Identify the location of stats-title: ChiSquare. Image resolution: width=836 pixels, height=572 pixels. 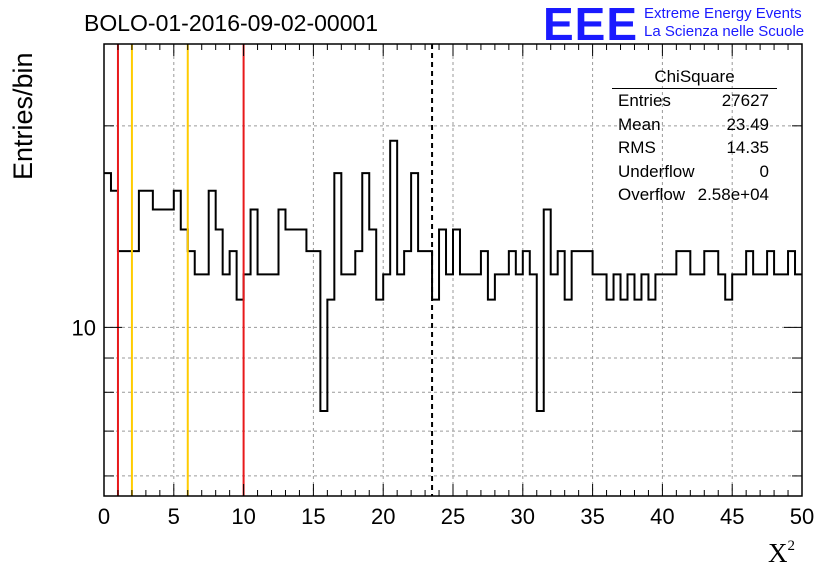
(694, 77).